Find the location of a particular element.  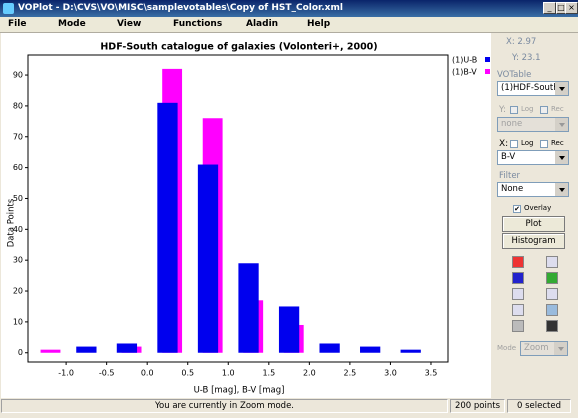

x-log-label: Log is located at coordinates (527, 143).